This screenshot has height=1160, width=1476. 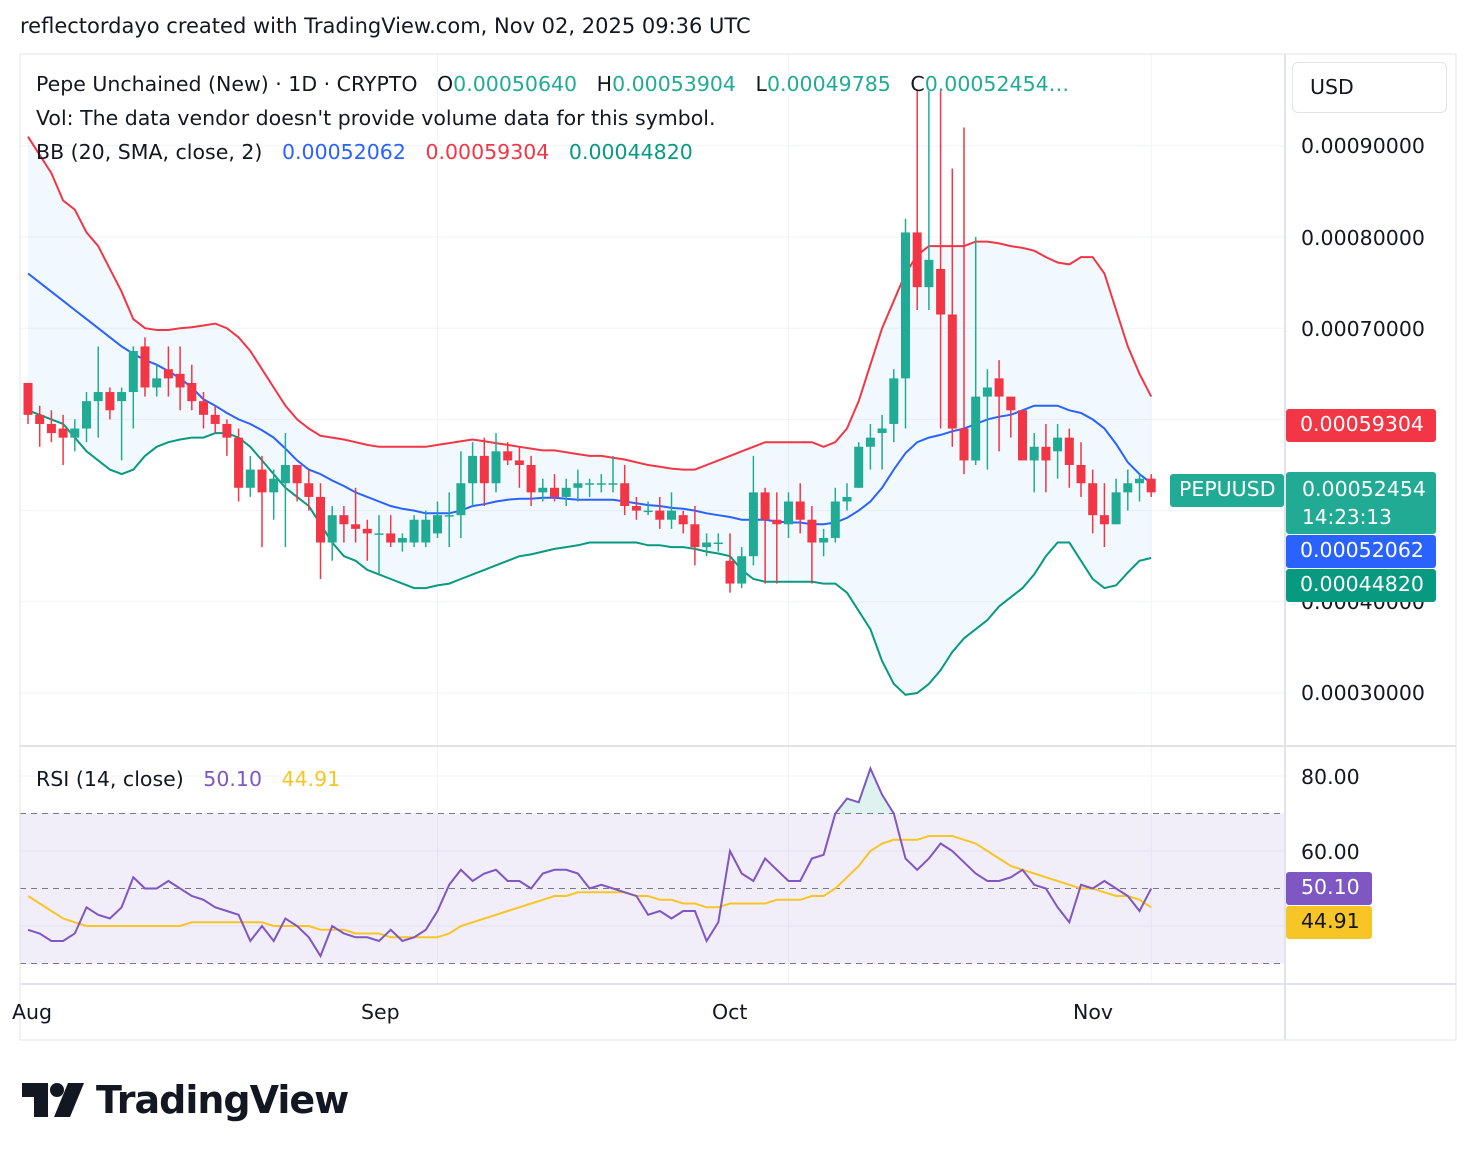 I want to click on time-axis-label: Oct, so click(x=730, y=1012).